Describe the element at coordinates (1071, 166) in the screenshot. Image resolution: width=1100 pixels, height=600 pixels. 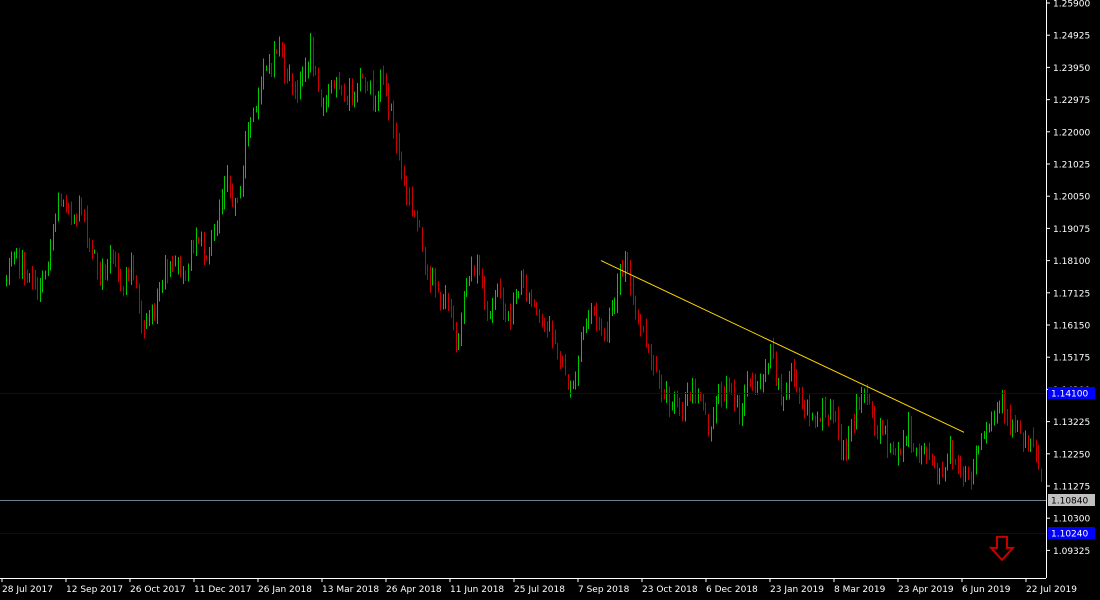
I see `y-tick-label: 1.21025` at that location.